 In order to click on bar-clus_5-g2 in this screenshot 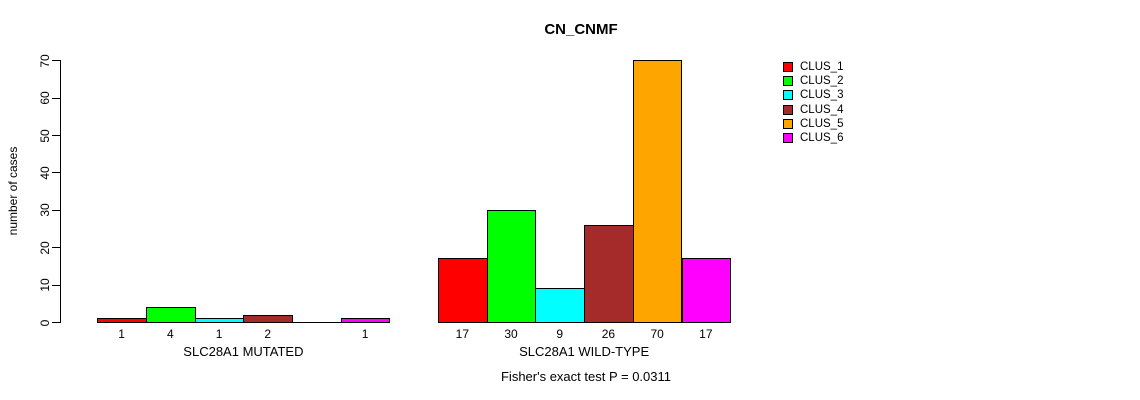, I will do `click(657, 191)`.